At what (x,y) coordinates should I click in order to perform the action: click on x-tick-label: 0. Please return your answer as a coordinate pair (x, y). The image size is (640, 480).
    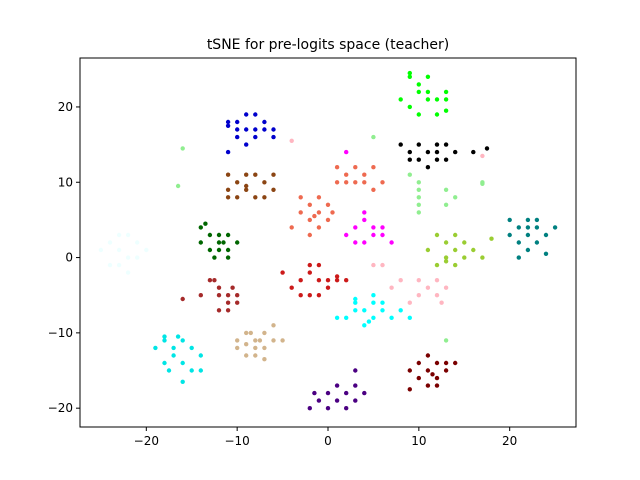
    Looking at the image, I should click on (328, 441).